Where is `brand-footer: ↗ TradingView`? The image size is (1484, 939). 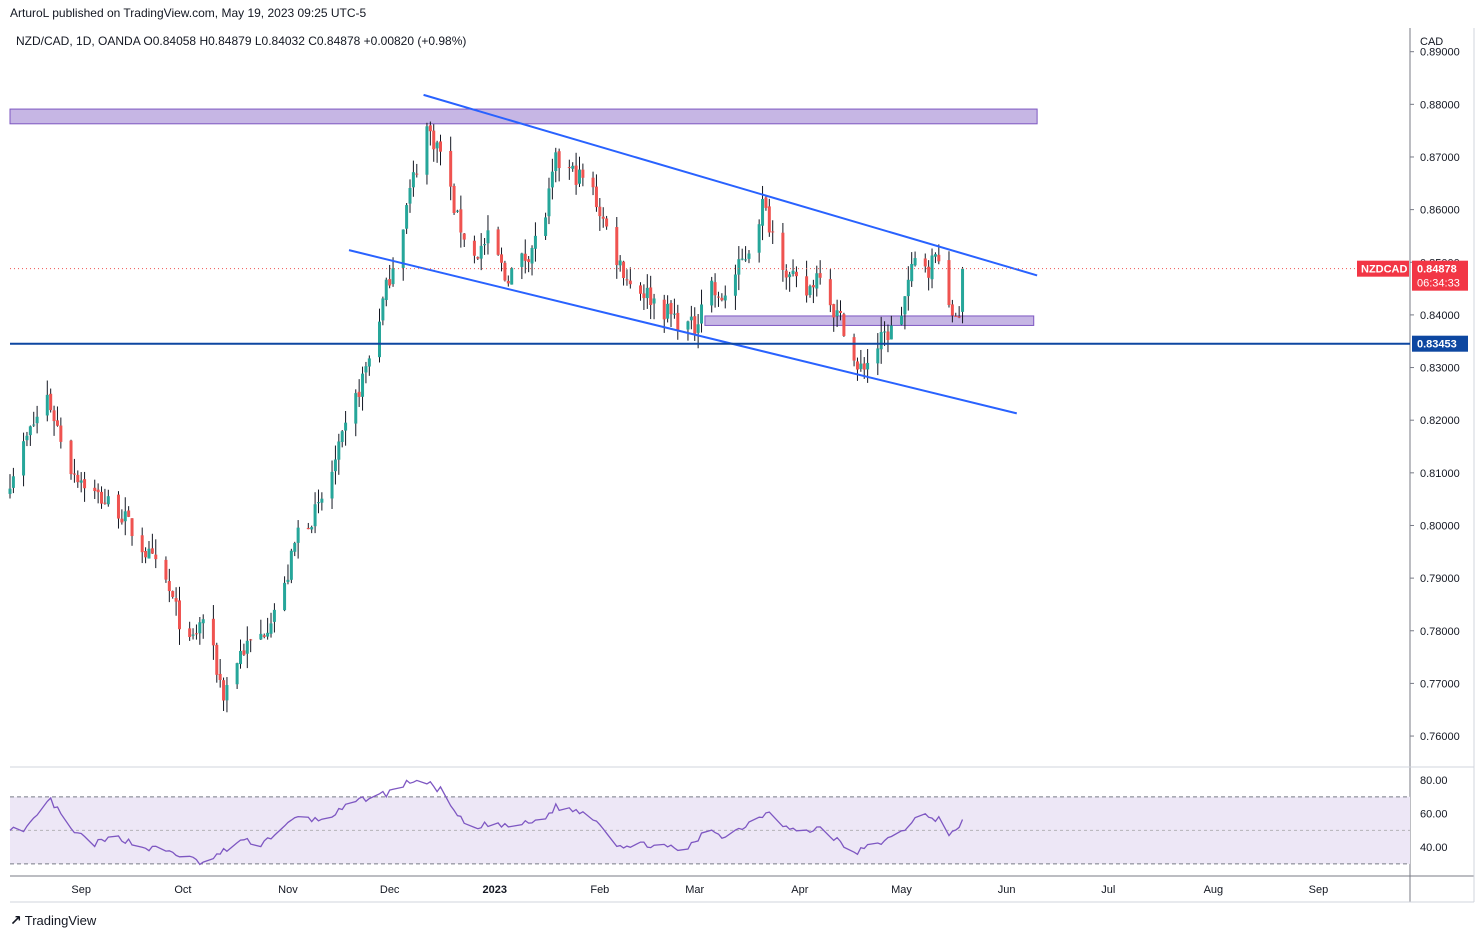 brand-footer: ↗ TradingView is located at coordinates (53, 920).